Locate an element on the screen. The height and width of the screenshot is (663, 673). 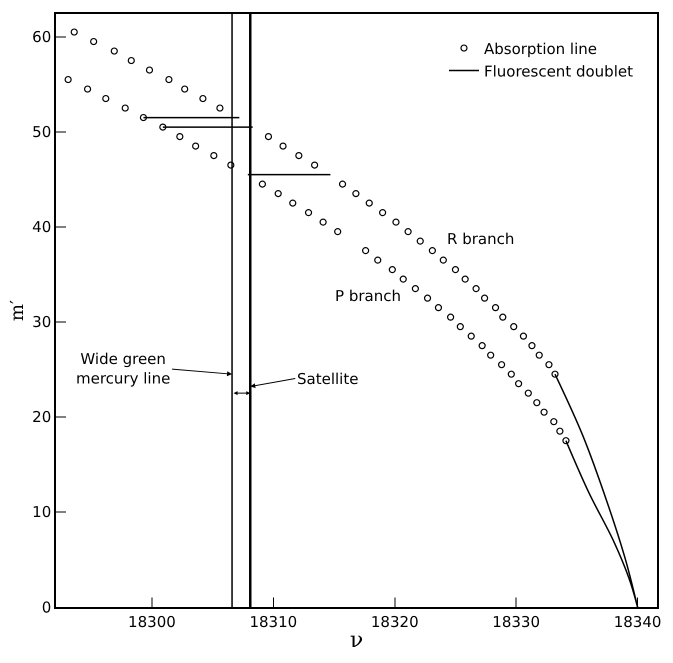
ref-line-label: Satellite is located at coordinates (327, 379).